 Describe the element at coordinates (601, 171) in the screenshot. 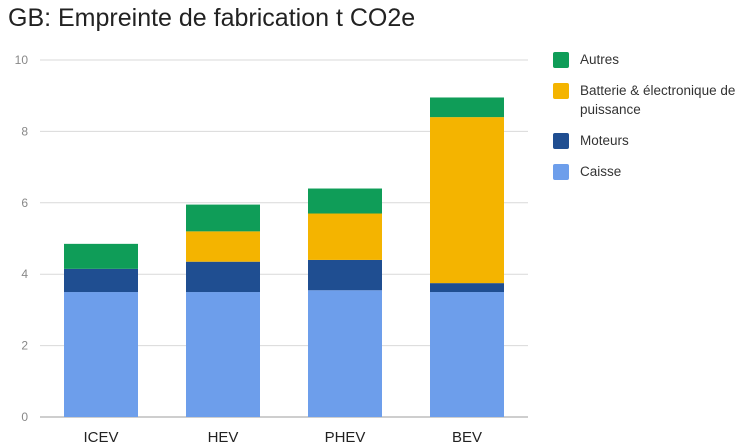

I see `legend-label: Caisse` at that location.